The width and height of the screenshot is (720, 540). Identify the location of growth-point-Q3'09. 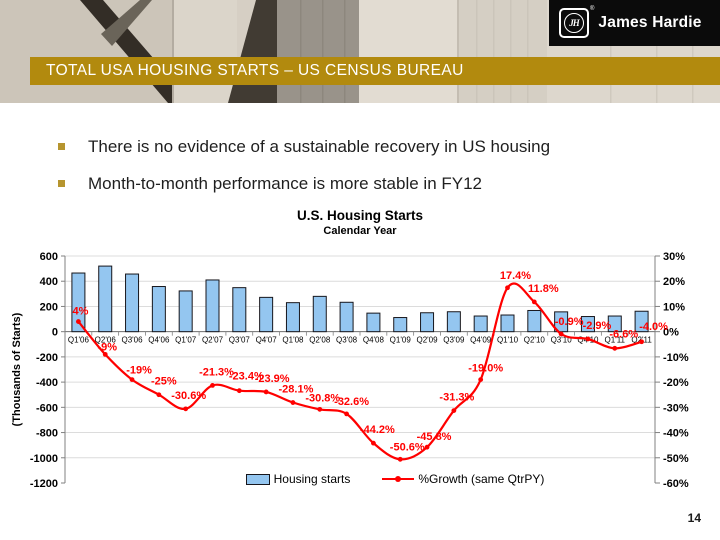
(454, 411).